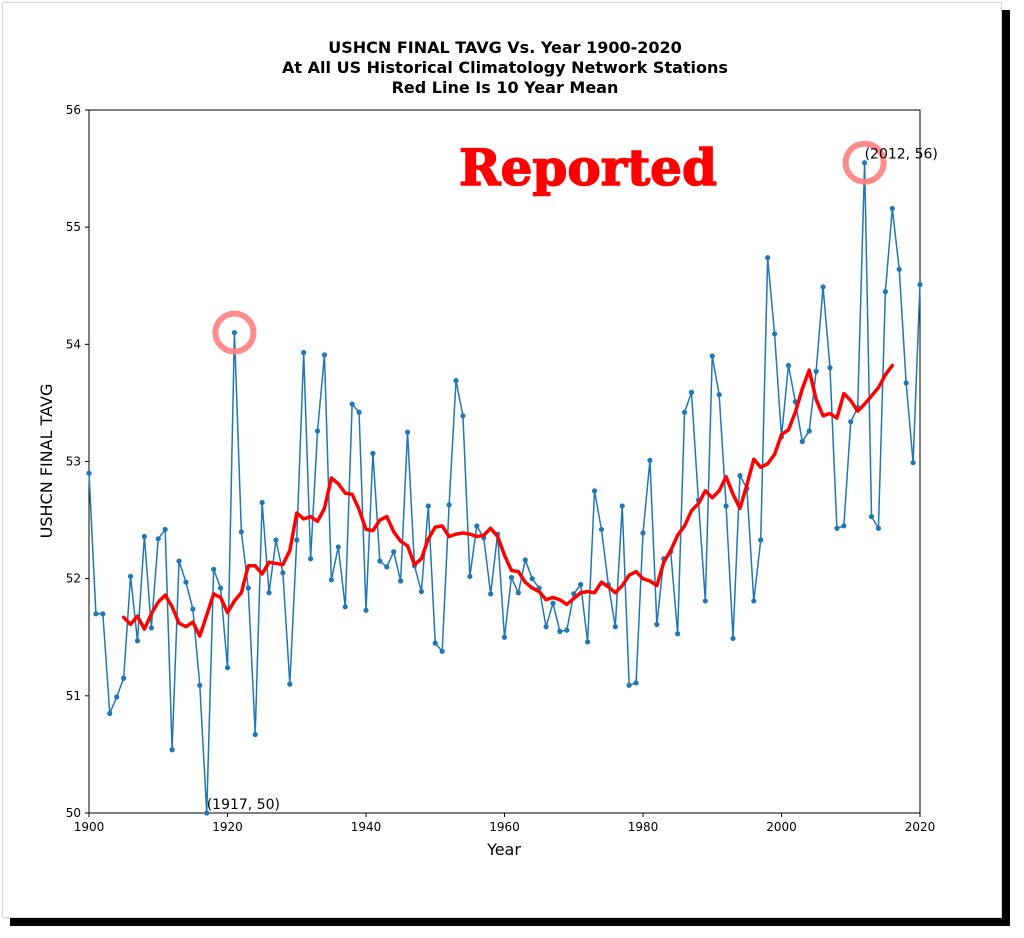 This screenshot has width=1024, height=938. I want to click on reported-stamp: Reported, so click(588, 167).